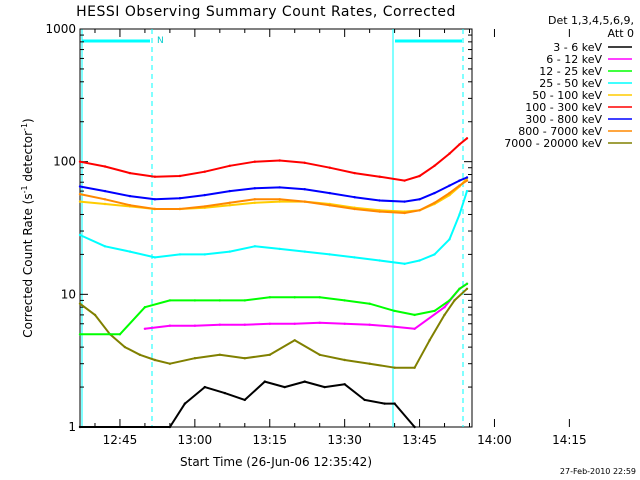 This screenshot has width=640, height=480. Describe the element at coordinates (27, 227) in the screenshot. I see `y-axis-label: Corrected Count Rate (s-1 detector-1)` at that location.